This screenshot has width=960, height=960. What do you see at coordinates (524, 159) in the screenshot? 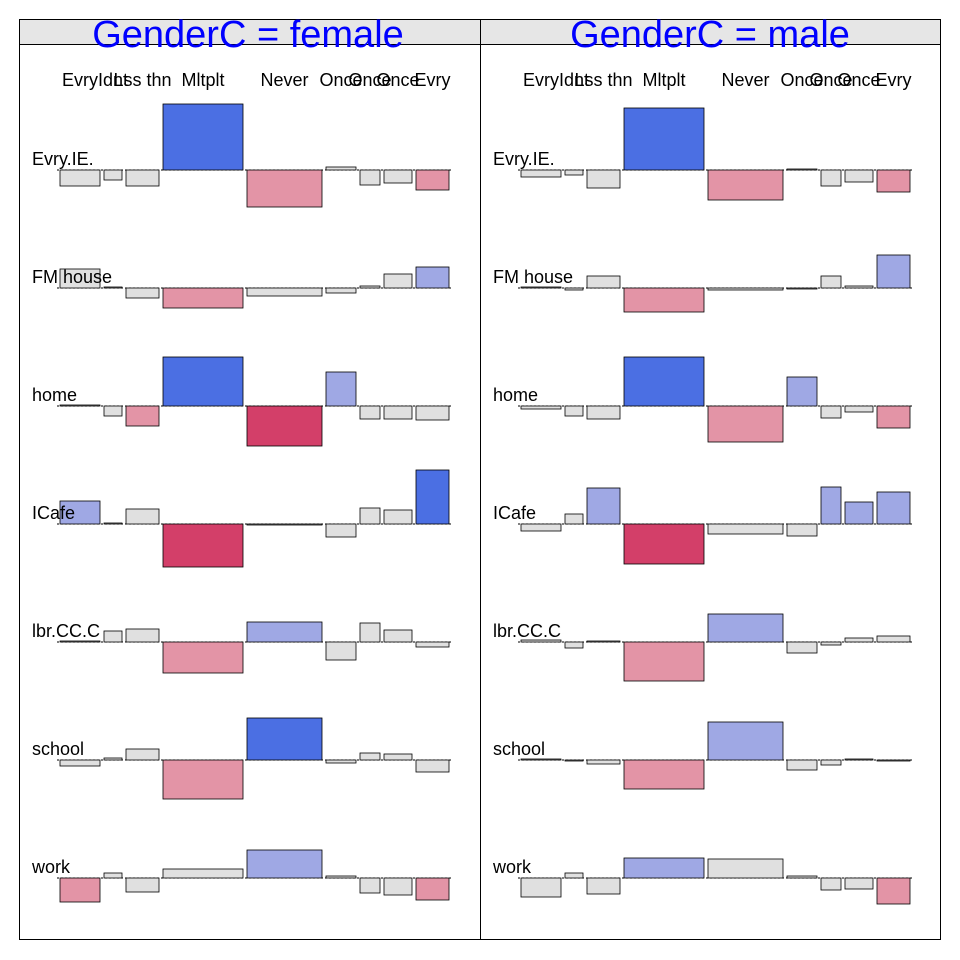
I see `row-label: Evry.IE.` at bounding box center [524, 159].